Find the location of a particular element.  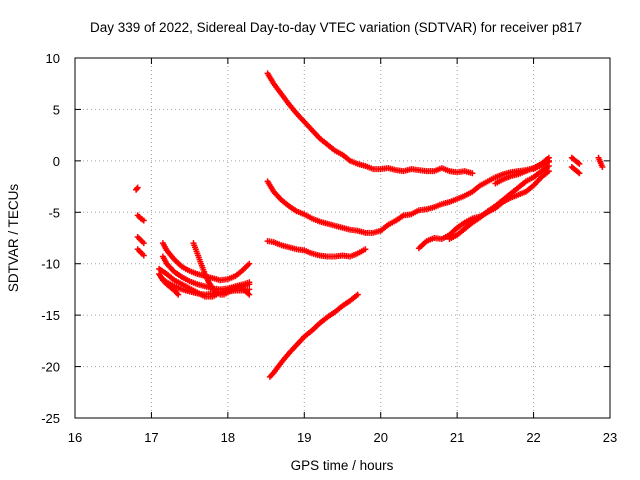

series-arc-m is located at coordinates (316, 249).